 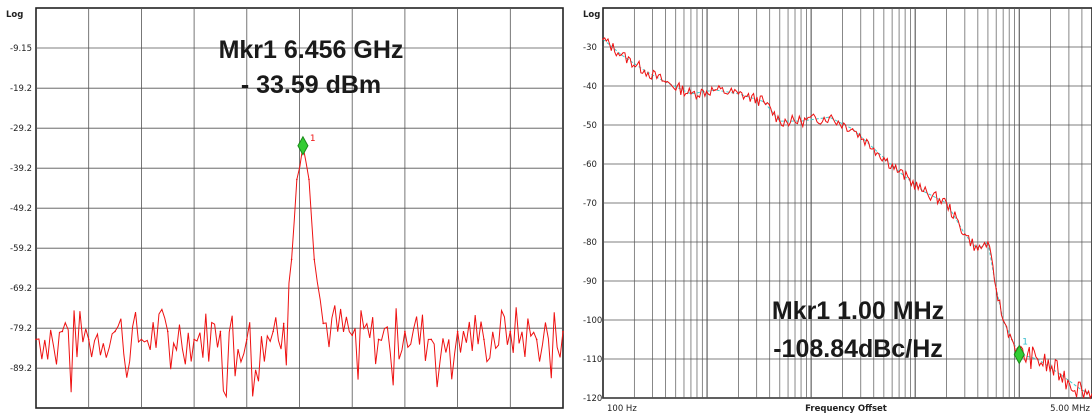 What do you see at coordinates (21, 249) in the screenshot?
I see `left-y-tick-label: -59.2` at bounding box center [21, 249].